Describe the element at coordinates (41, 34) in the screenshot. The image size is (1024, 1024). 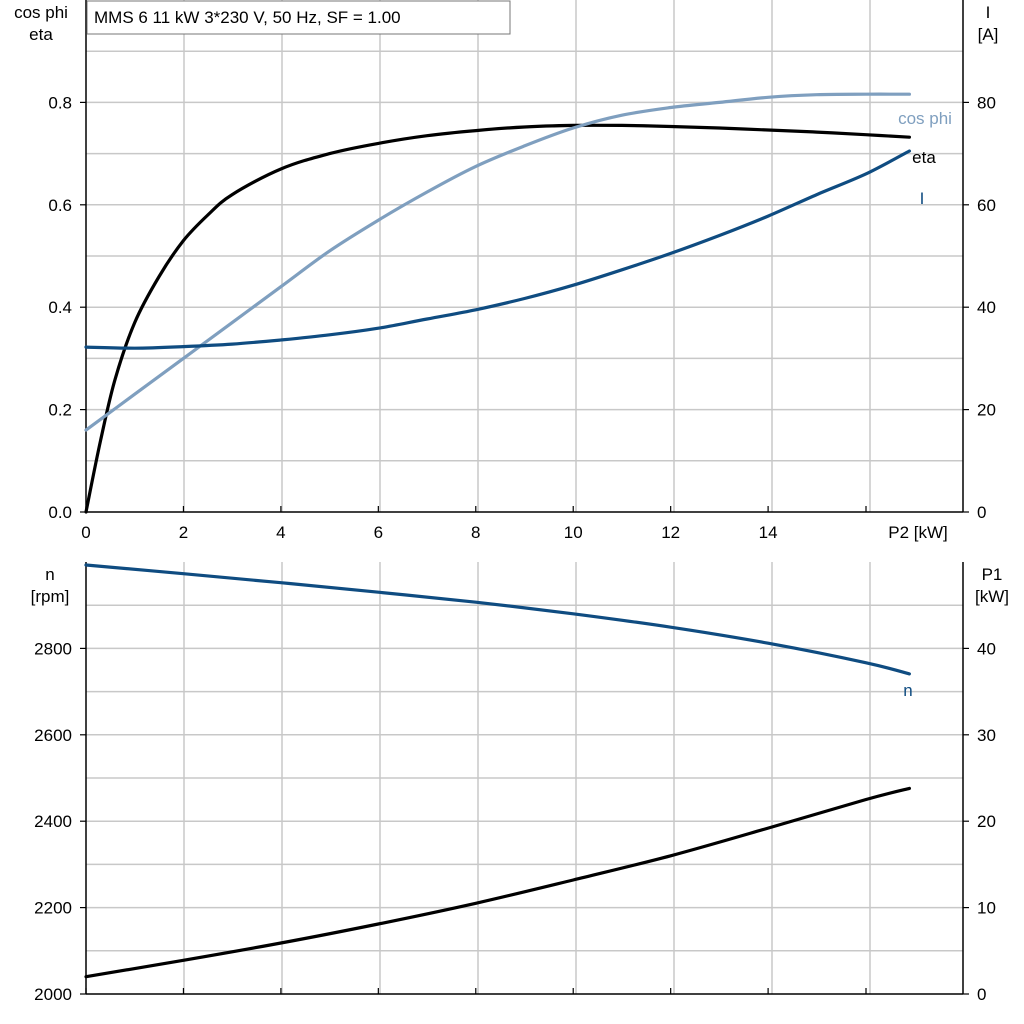
I see `y-left-axis-label: eta` at that location.